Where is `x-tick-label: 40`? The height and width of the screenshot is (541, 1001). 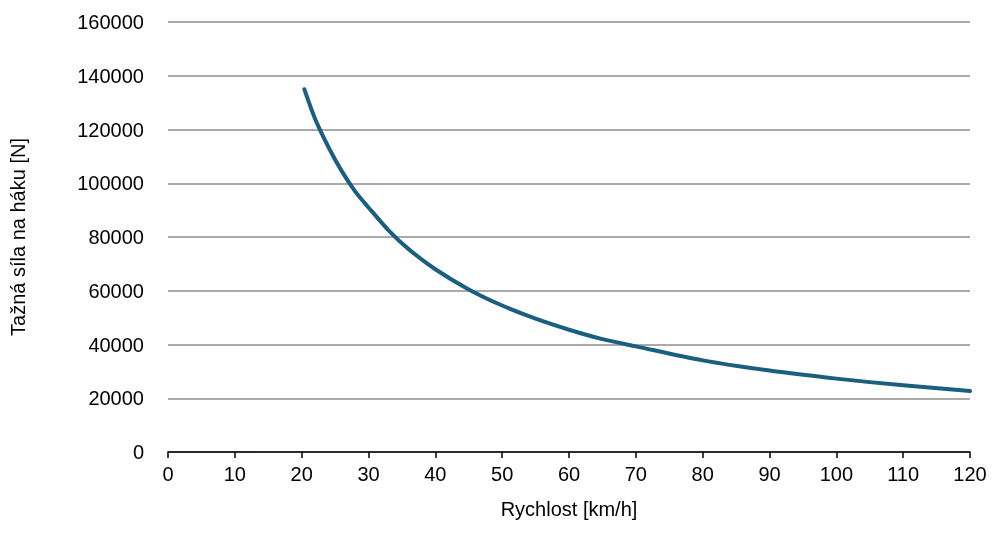
x-tick-label: 40 is located at coordinates (435, 474).